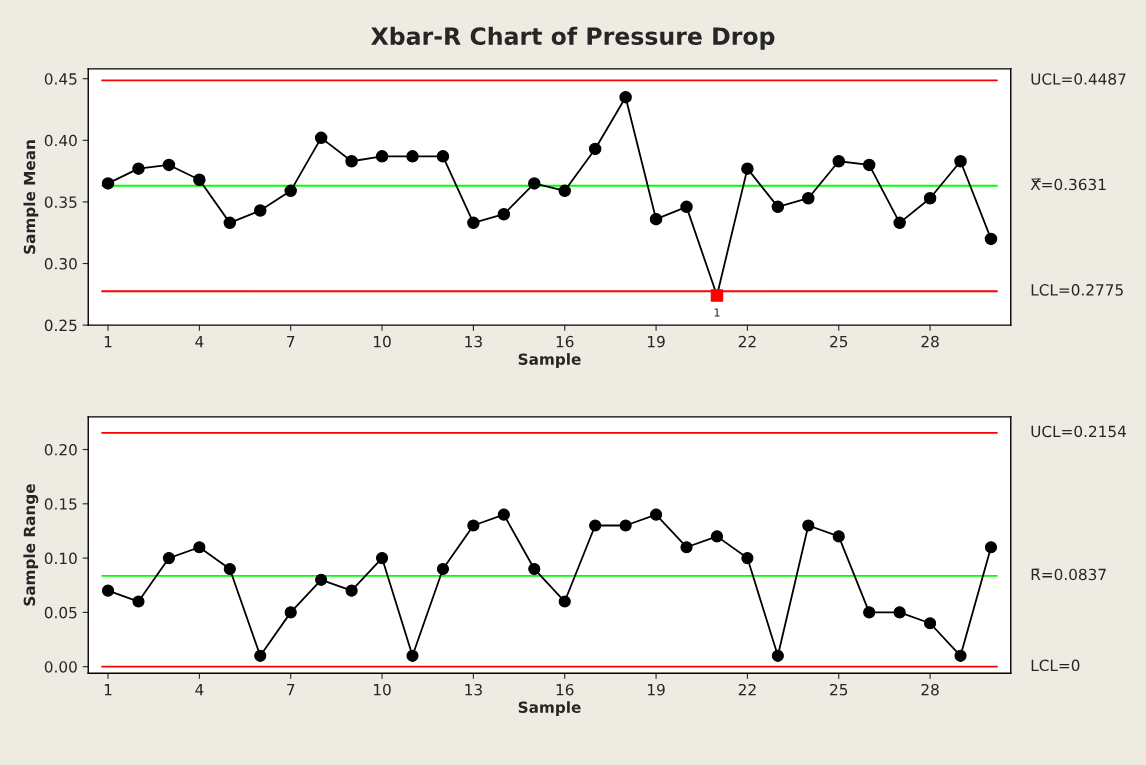 This screenshot has height=765, width=1146. What do you see at coordinates (60, 202) in the screenshot?
I see `y-tick-label: 0.35` at bounding box center [60, 202].